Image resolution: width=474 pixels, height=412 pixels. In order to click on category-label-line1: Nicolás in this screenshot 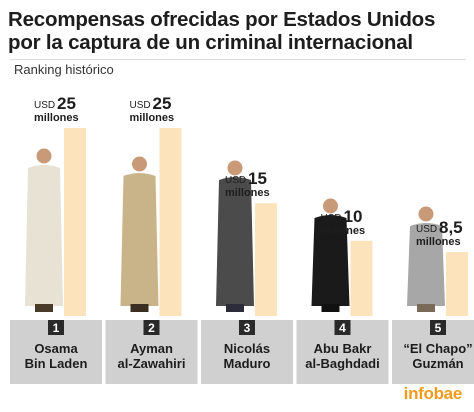, I will do `click(247, 348)`.